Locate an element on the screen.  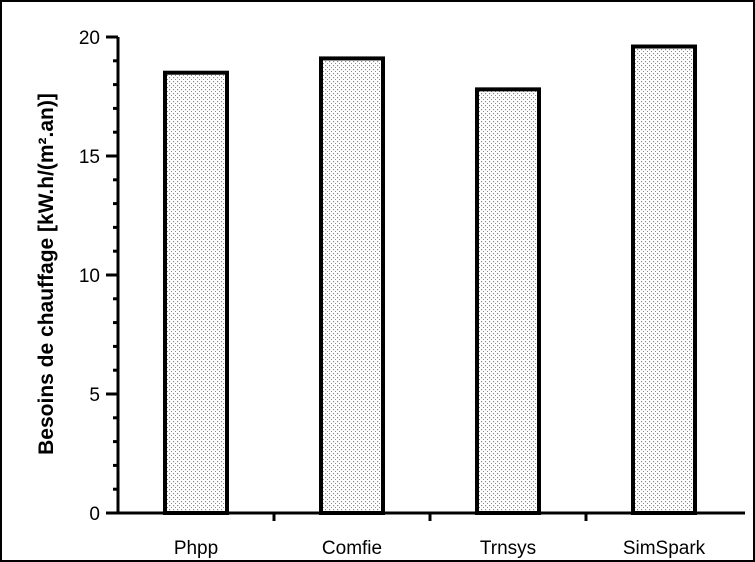
bar-phpp is located at coordinates (196, 292).